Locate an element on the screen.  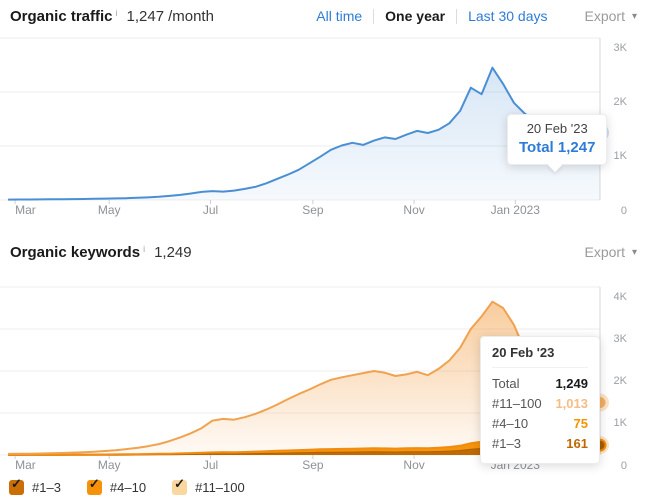
legend-label: #4–10 is located at coordinates (128, 487).